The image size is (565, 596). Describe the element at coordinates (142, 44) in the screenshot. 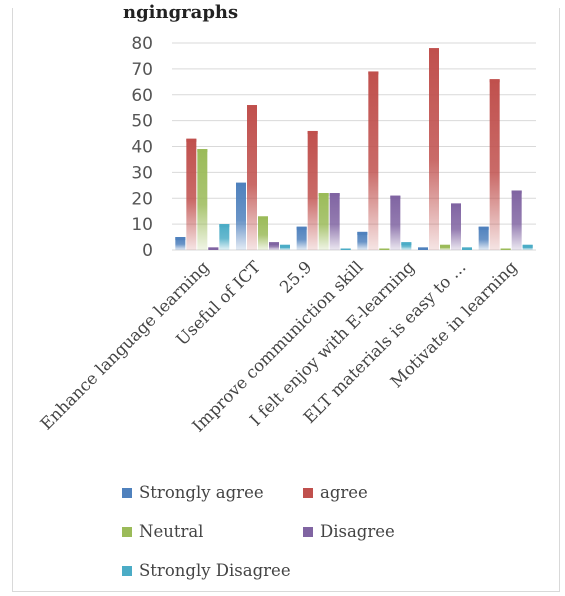

I see `y-tick-label: 80` at that location.